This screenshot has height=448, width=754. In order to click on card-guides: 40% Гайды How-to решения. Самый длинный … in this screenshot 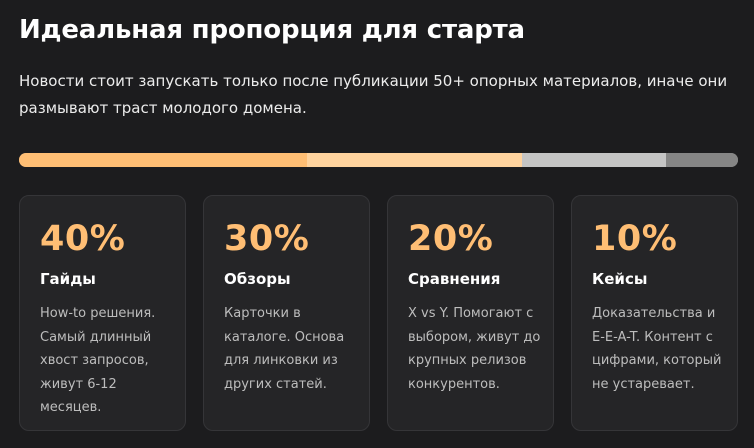, I will do `click(102, 313)`.